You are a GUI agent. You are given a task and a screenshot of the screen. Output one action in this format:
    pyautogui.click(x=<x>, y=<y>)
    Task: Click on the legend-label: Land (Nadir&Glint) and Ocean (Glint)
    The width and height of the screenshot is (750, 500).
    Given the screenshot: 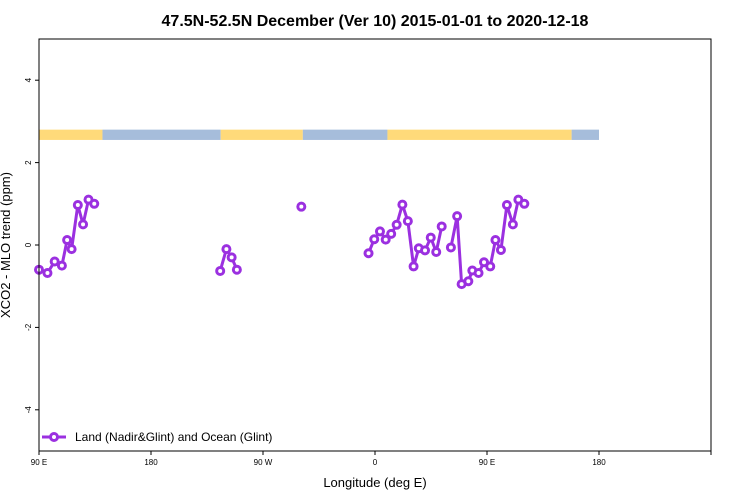 What is the action you would take?
    pyautogui.click(x=173, y=437)
    